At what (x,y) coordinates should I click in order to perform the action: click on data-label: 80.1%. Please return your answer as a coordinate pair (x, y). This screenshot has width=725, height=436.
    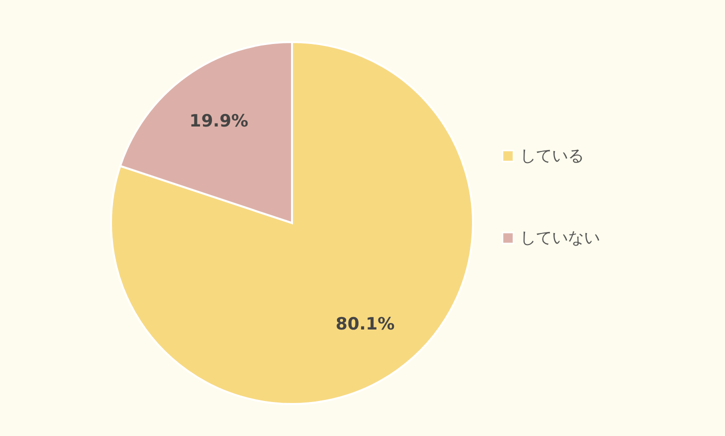
    Looking at the image, I should click on (365, 324).